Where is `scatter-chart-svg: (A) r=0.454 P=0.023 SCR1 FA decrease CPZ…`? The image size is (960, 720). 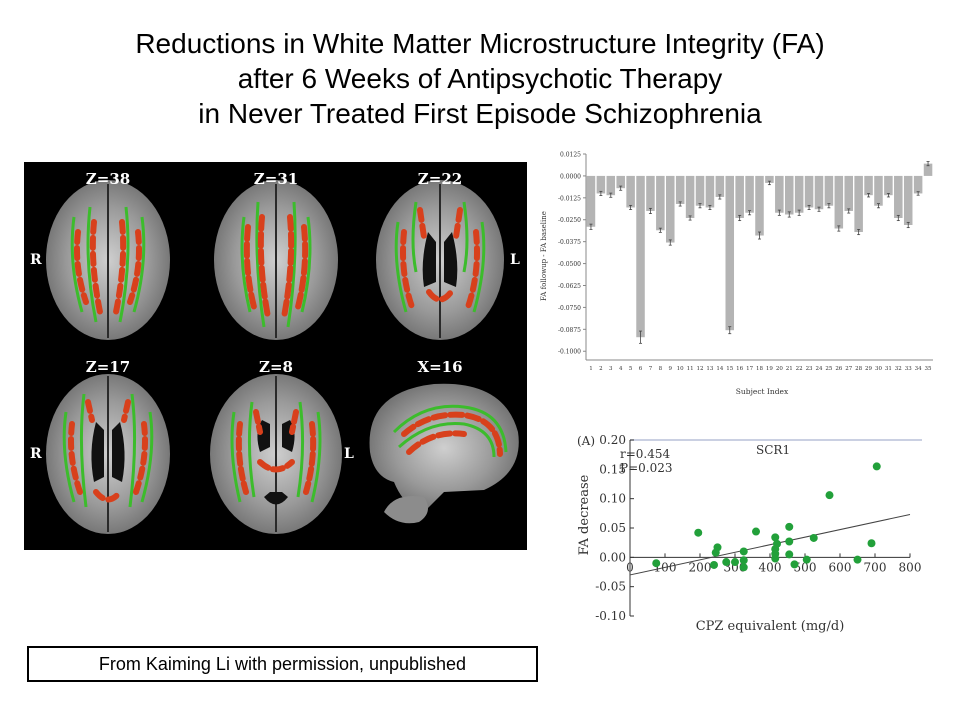 scatter-chart-svg: (A) r=0.454 P=0.023 SCR1 FA decrease CPZ… is located at coordinates (749, 533).